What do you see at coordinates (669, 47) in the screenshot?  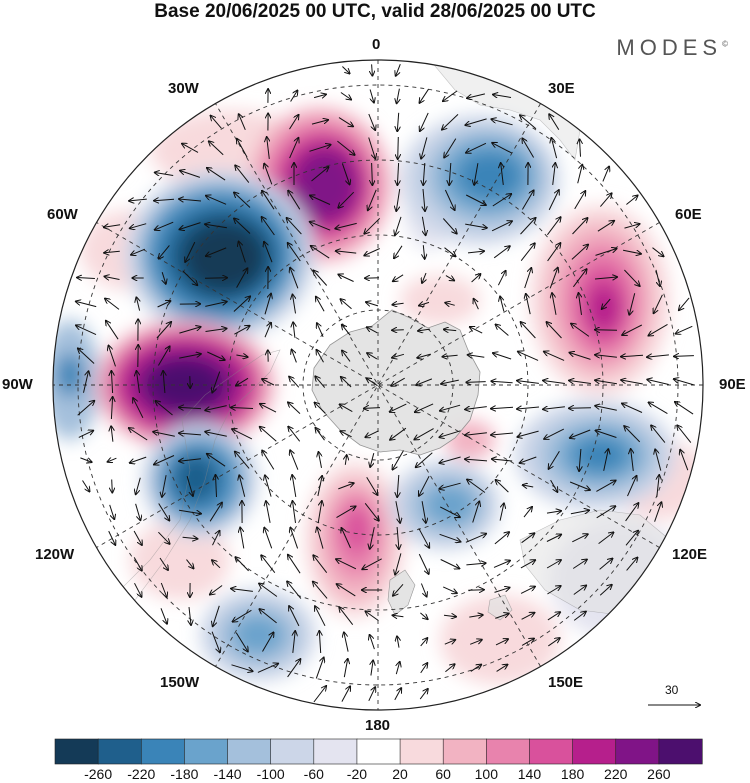 I see `brand-name: MODES` at bounding box center [669, 47].